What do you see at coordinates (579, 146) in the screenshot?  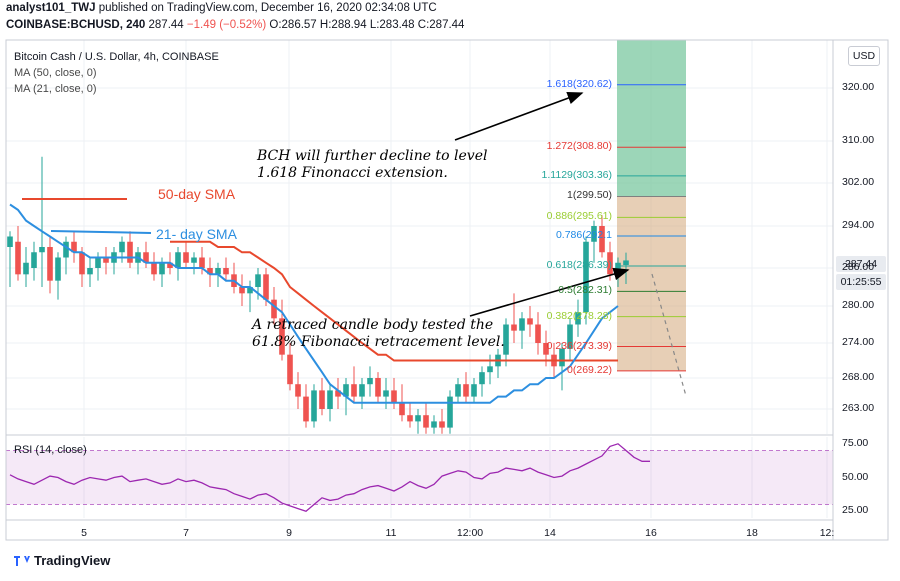 I see `fib-level-label: 1.272(308.80)` at bounding box center [579, 146].